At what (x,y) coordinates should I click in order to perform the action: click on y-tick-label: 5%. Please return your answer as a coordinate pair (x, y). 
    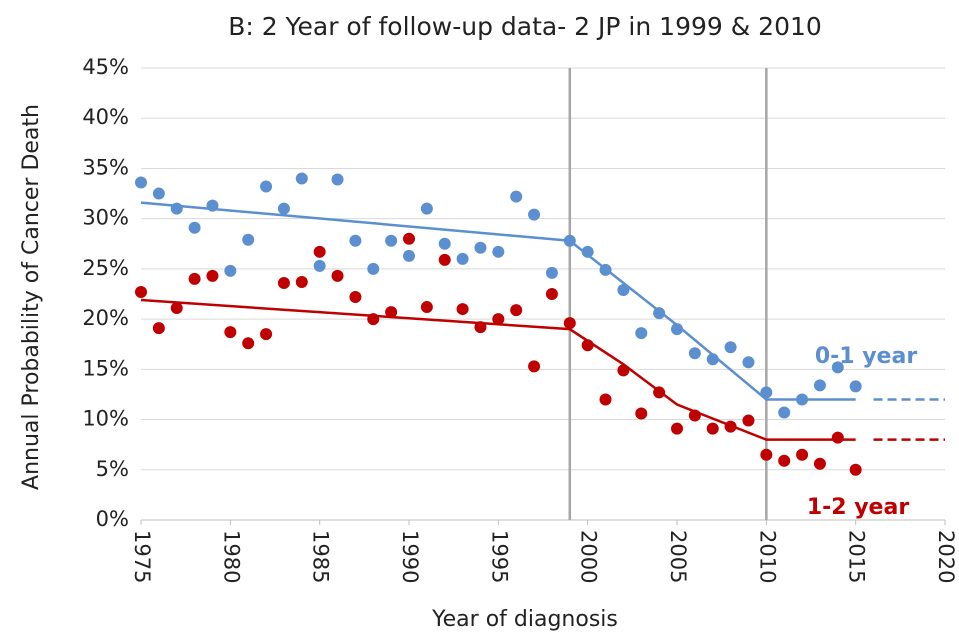
    Looking at the image, I should click on (112, 469).